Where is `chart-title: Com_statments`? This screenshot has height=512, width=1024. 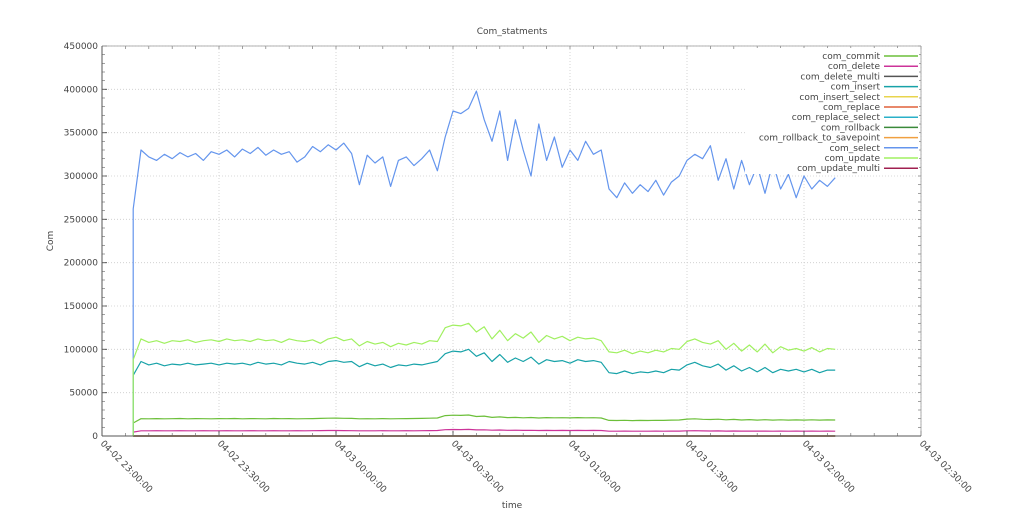
chart-title: Com_statments is located at coordinates (512, 32).